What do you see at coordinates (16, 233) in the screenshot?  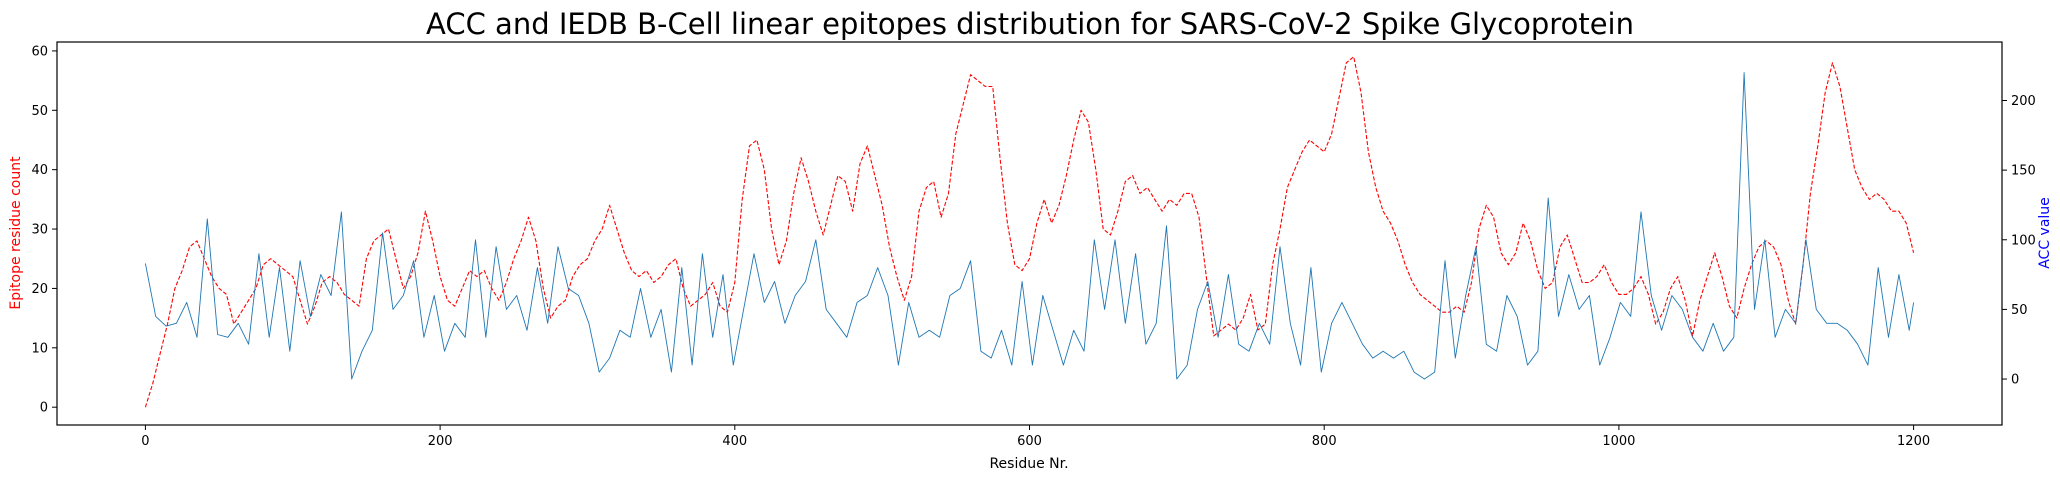 I see `y-axis-left-label: Epitope residue count` at bounding box center [16, 233].